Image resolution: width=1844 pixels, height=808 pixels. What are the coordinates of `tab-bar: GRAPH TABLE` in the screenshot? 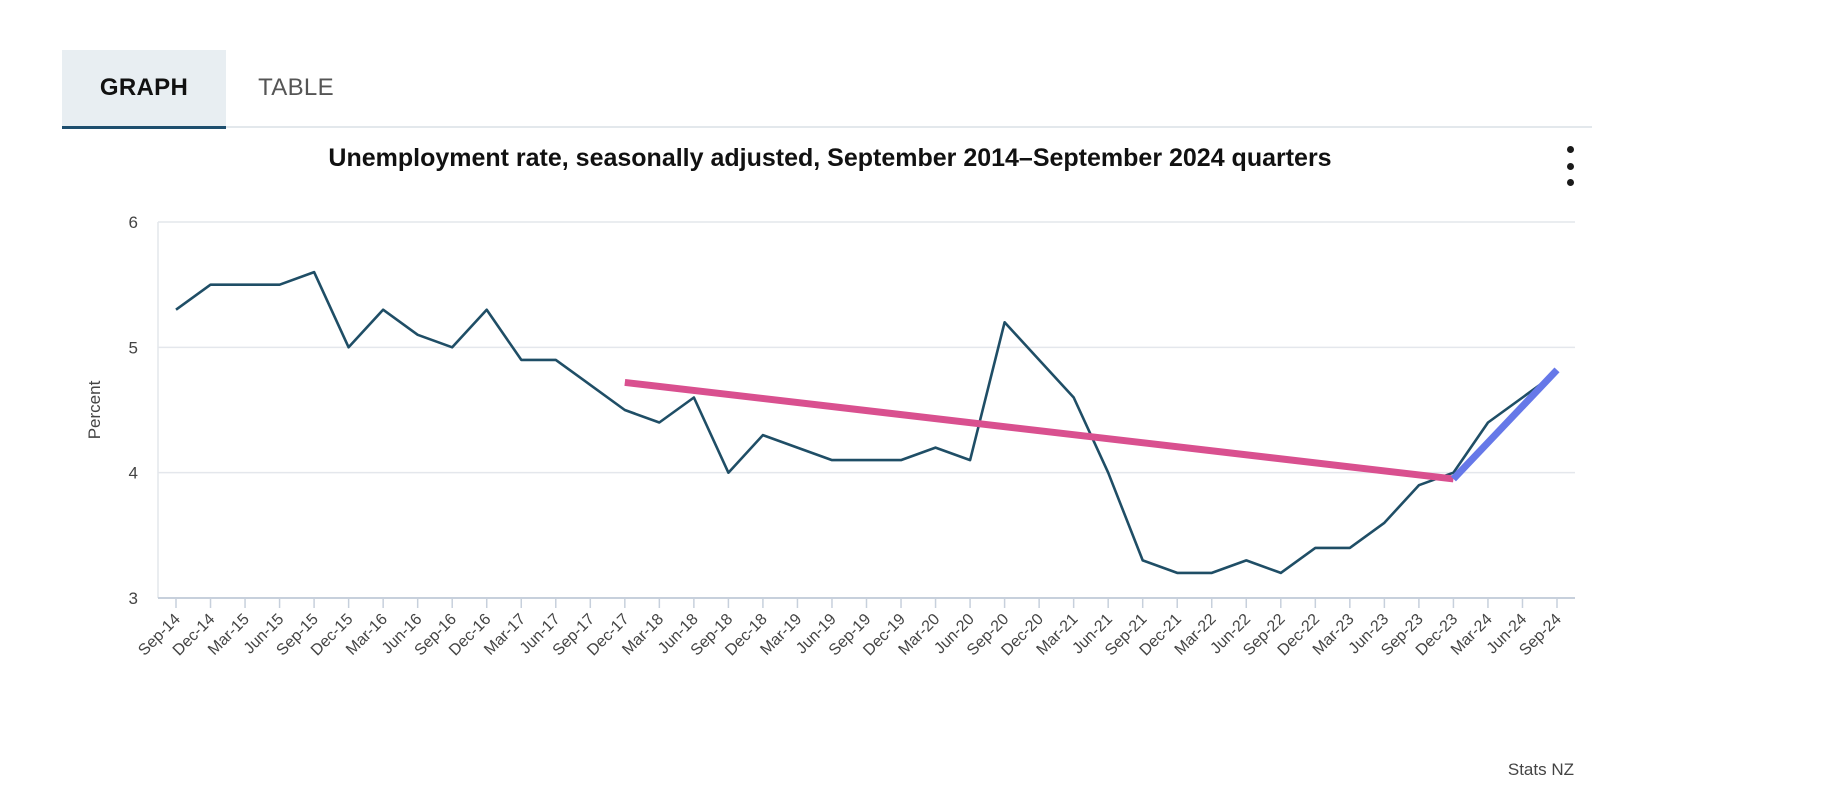 It's located at (827, 89).